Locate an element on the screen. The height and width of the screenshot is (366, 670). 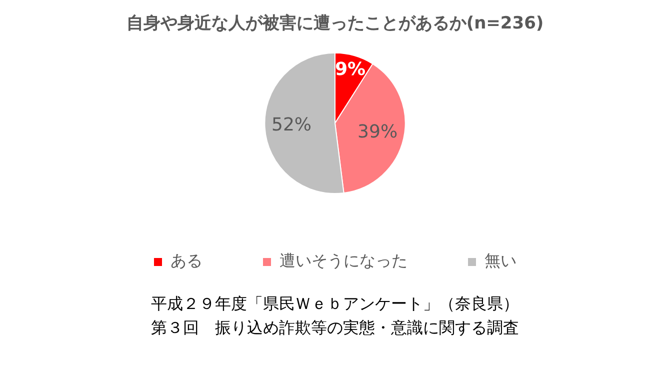
data-label: 9% is located at coordinates (350, 69).